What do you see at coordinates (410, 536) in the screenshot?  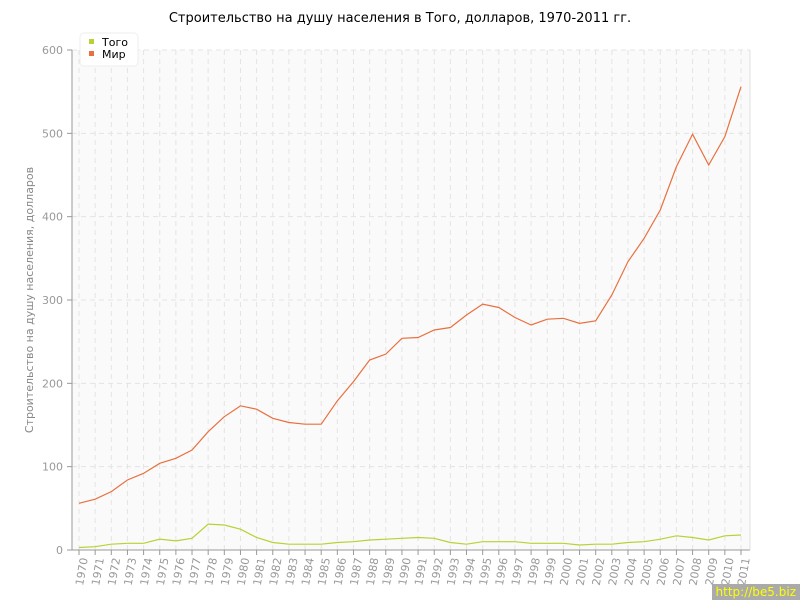 I see `series-line-togo` at bounding box center [410, 536].